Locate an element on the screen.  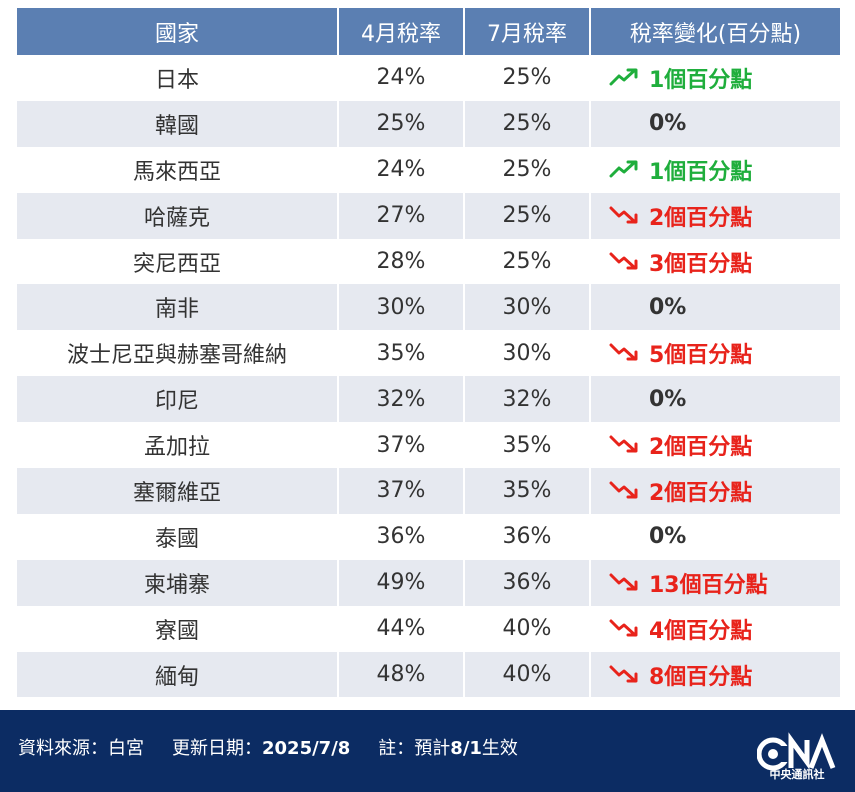
april-rate-cell: 28% is located at coordinates (400, 261).